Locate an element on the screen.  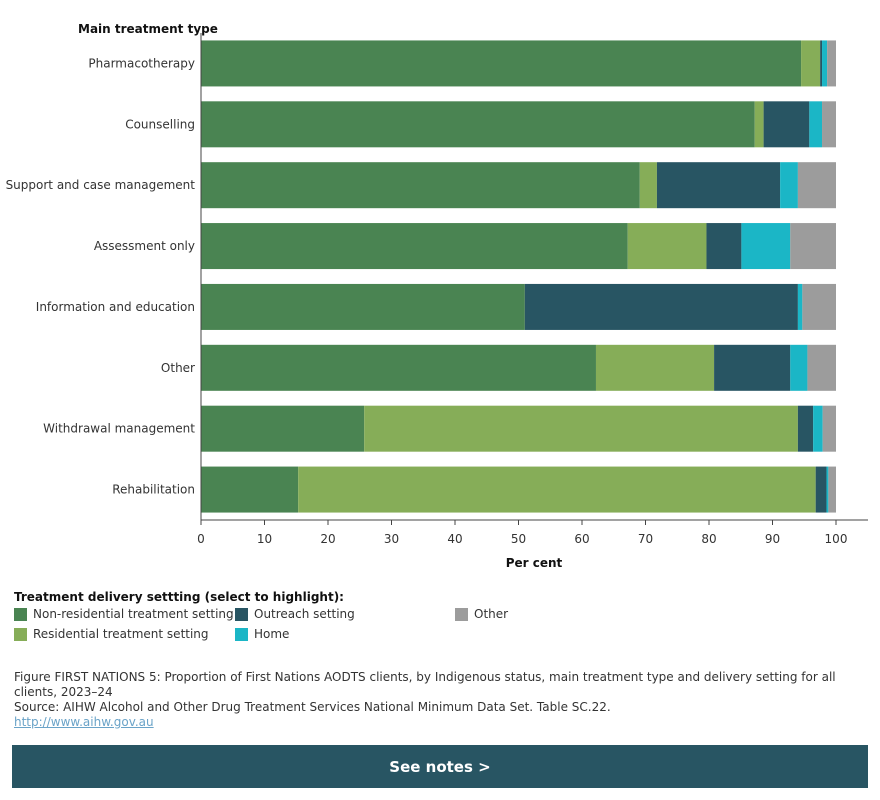
x-tick-label: 30 is located at coordinates (391, 539).